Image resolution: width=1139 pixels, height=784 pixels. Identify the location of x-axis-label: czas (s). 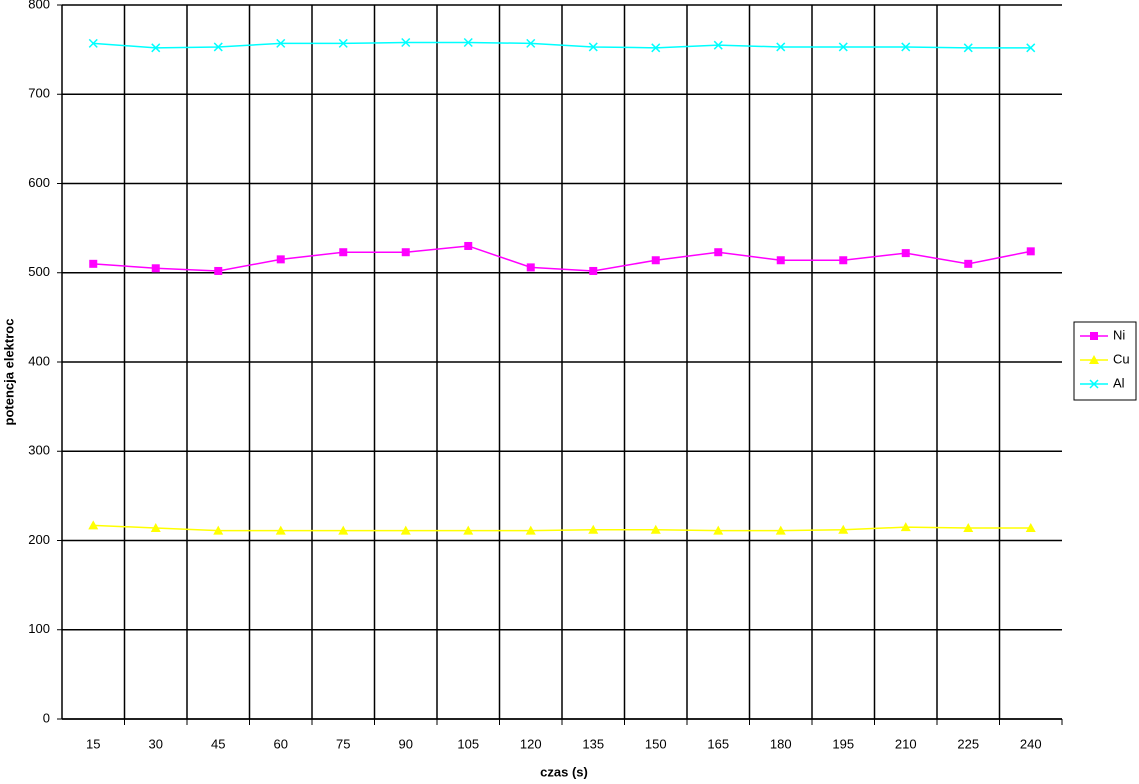
(564, 771).